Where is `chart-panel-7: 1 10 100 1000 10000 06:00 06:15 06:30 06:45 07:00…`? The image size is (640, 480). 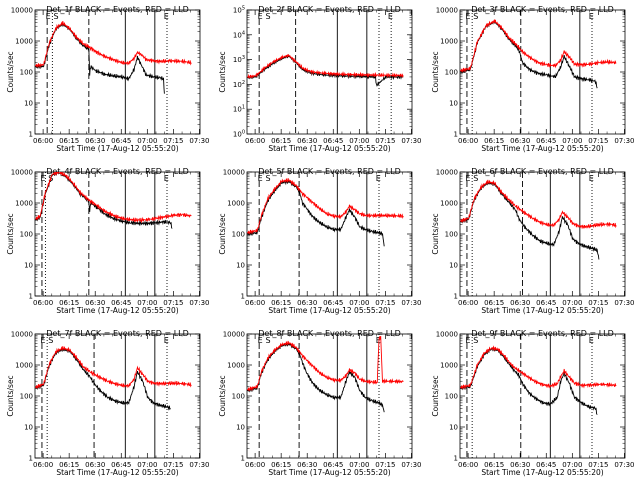 chart-panel-7: 1 10 100 1000 10000 06:00 06:15 06:30 06:45 07:00… is located at coordinates (108, 403).